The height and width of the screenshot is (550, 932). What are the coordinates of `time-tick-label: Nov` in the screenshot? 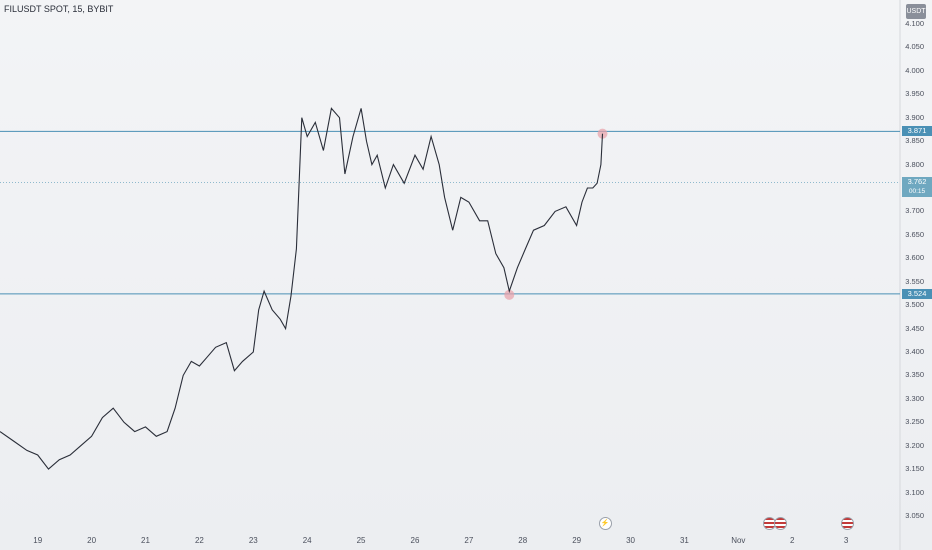 It's located at (738, 540).